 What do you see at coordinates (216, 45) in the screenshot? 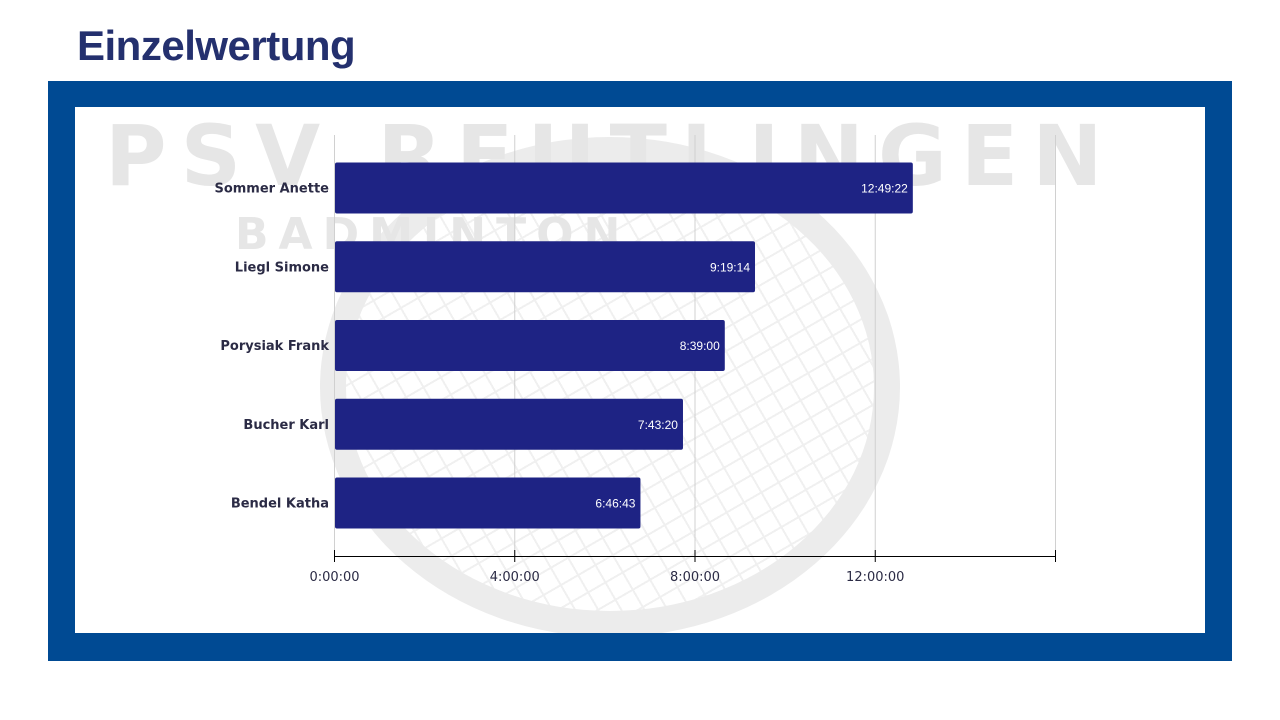
I see `page-title: Einzelwertung` at bounding box center [216, 45].